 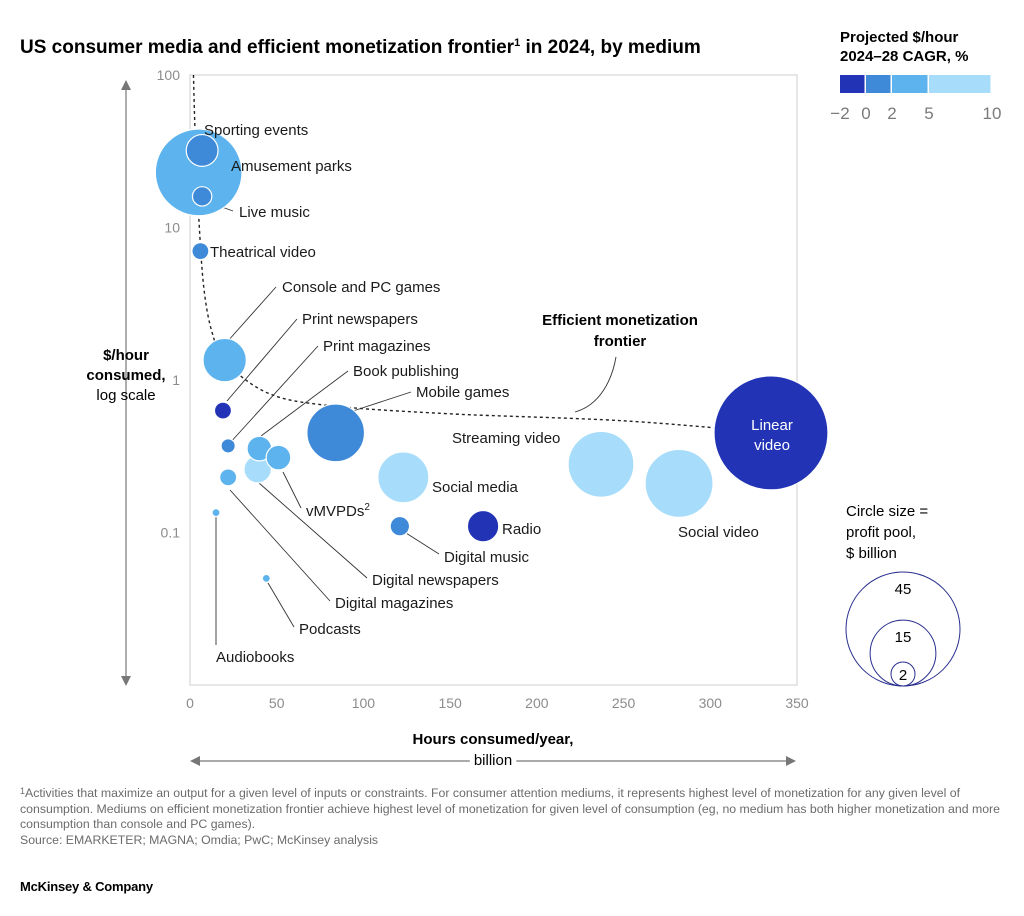 What do you see at coordinates (172, 228) in the screenshot?
I see `y-tick-label: 10` at bounding box center [172, 228].